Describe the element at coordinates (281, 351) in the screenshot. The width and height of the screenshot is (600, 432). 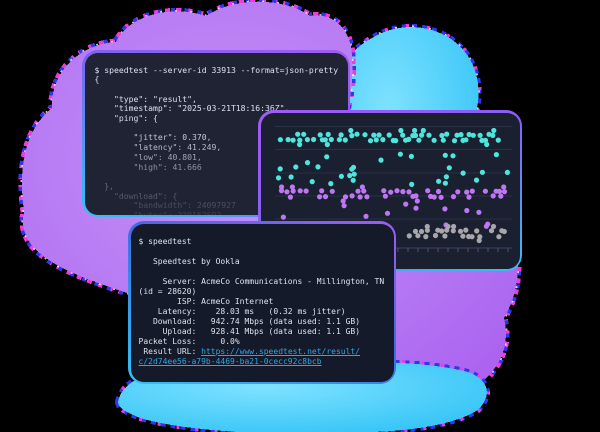
I see `result-url-line1: https://www.speedtest.net/result/` at that location.